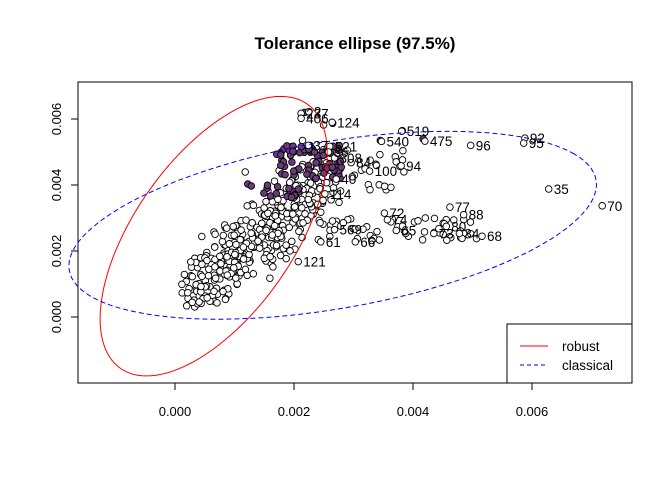  Describe the element at coordinates (386, 171) in the screenshot. I see `point-label: 100` at that location.